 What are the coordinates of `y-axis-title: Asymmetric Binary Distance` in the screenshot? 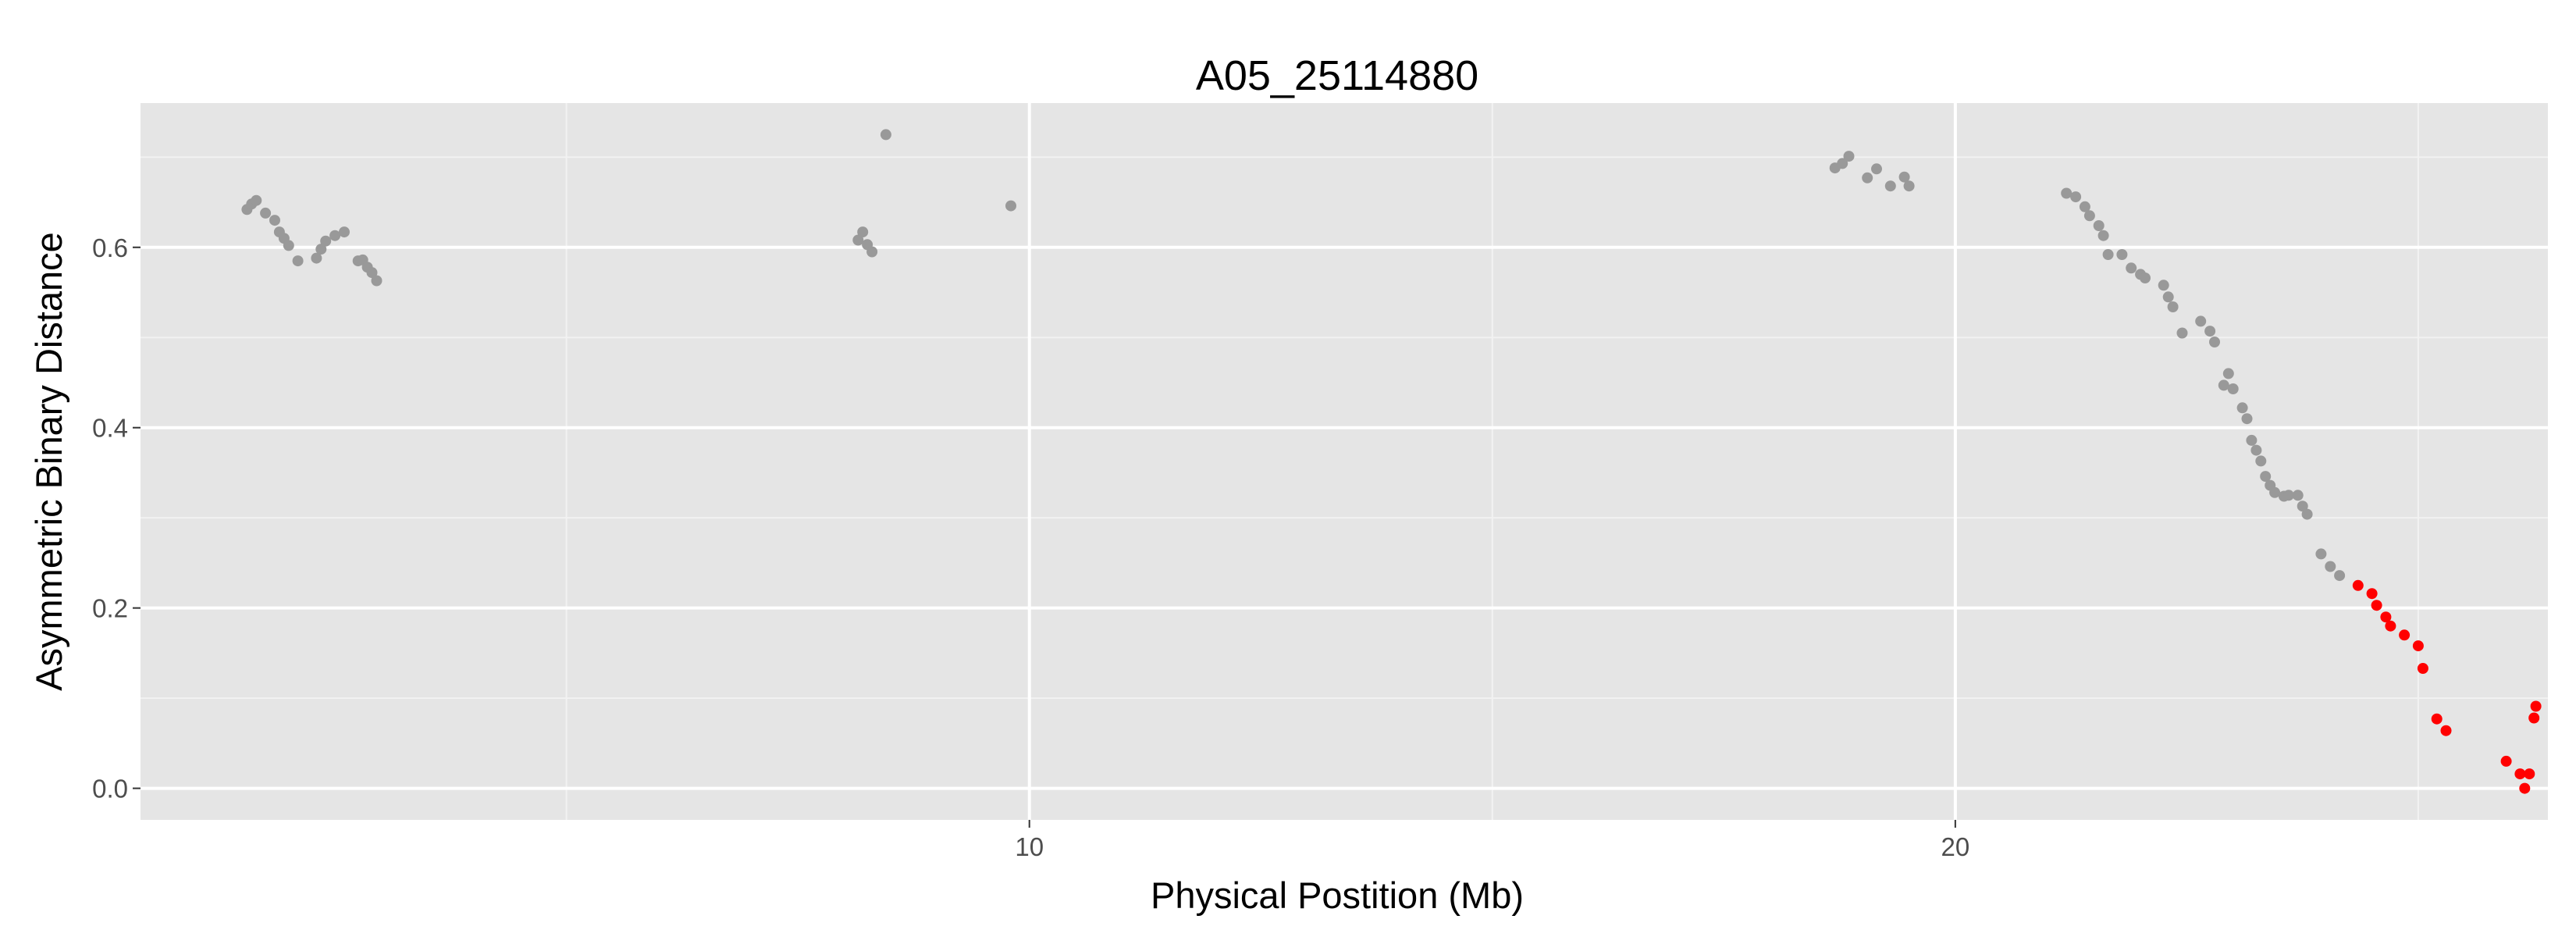 It's located at (48, 461).